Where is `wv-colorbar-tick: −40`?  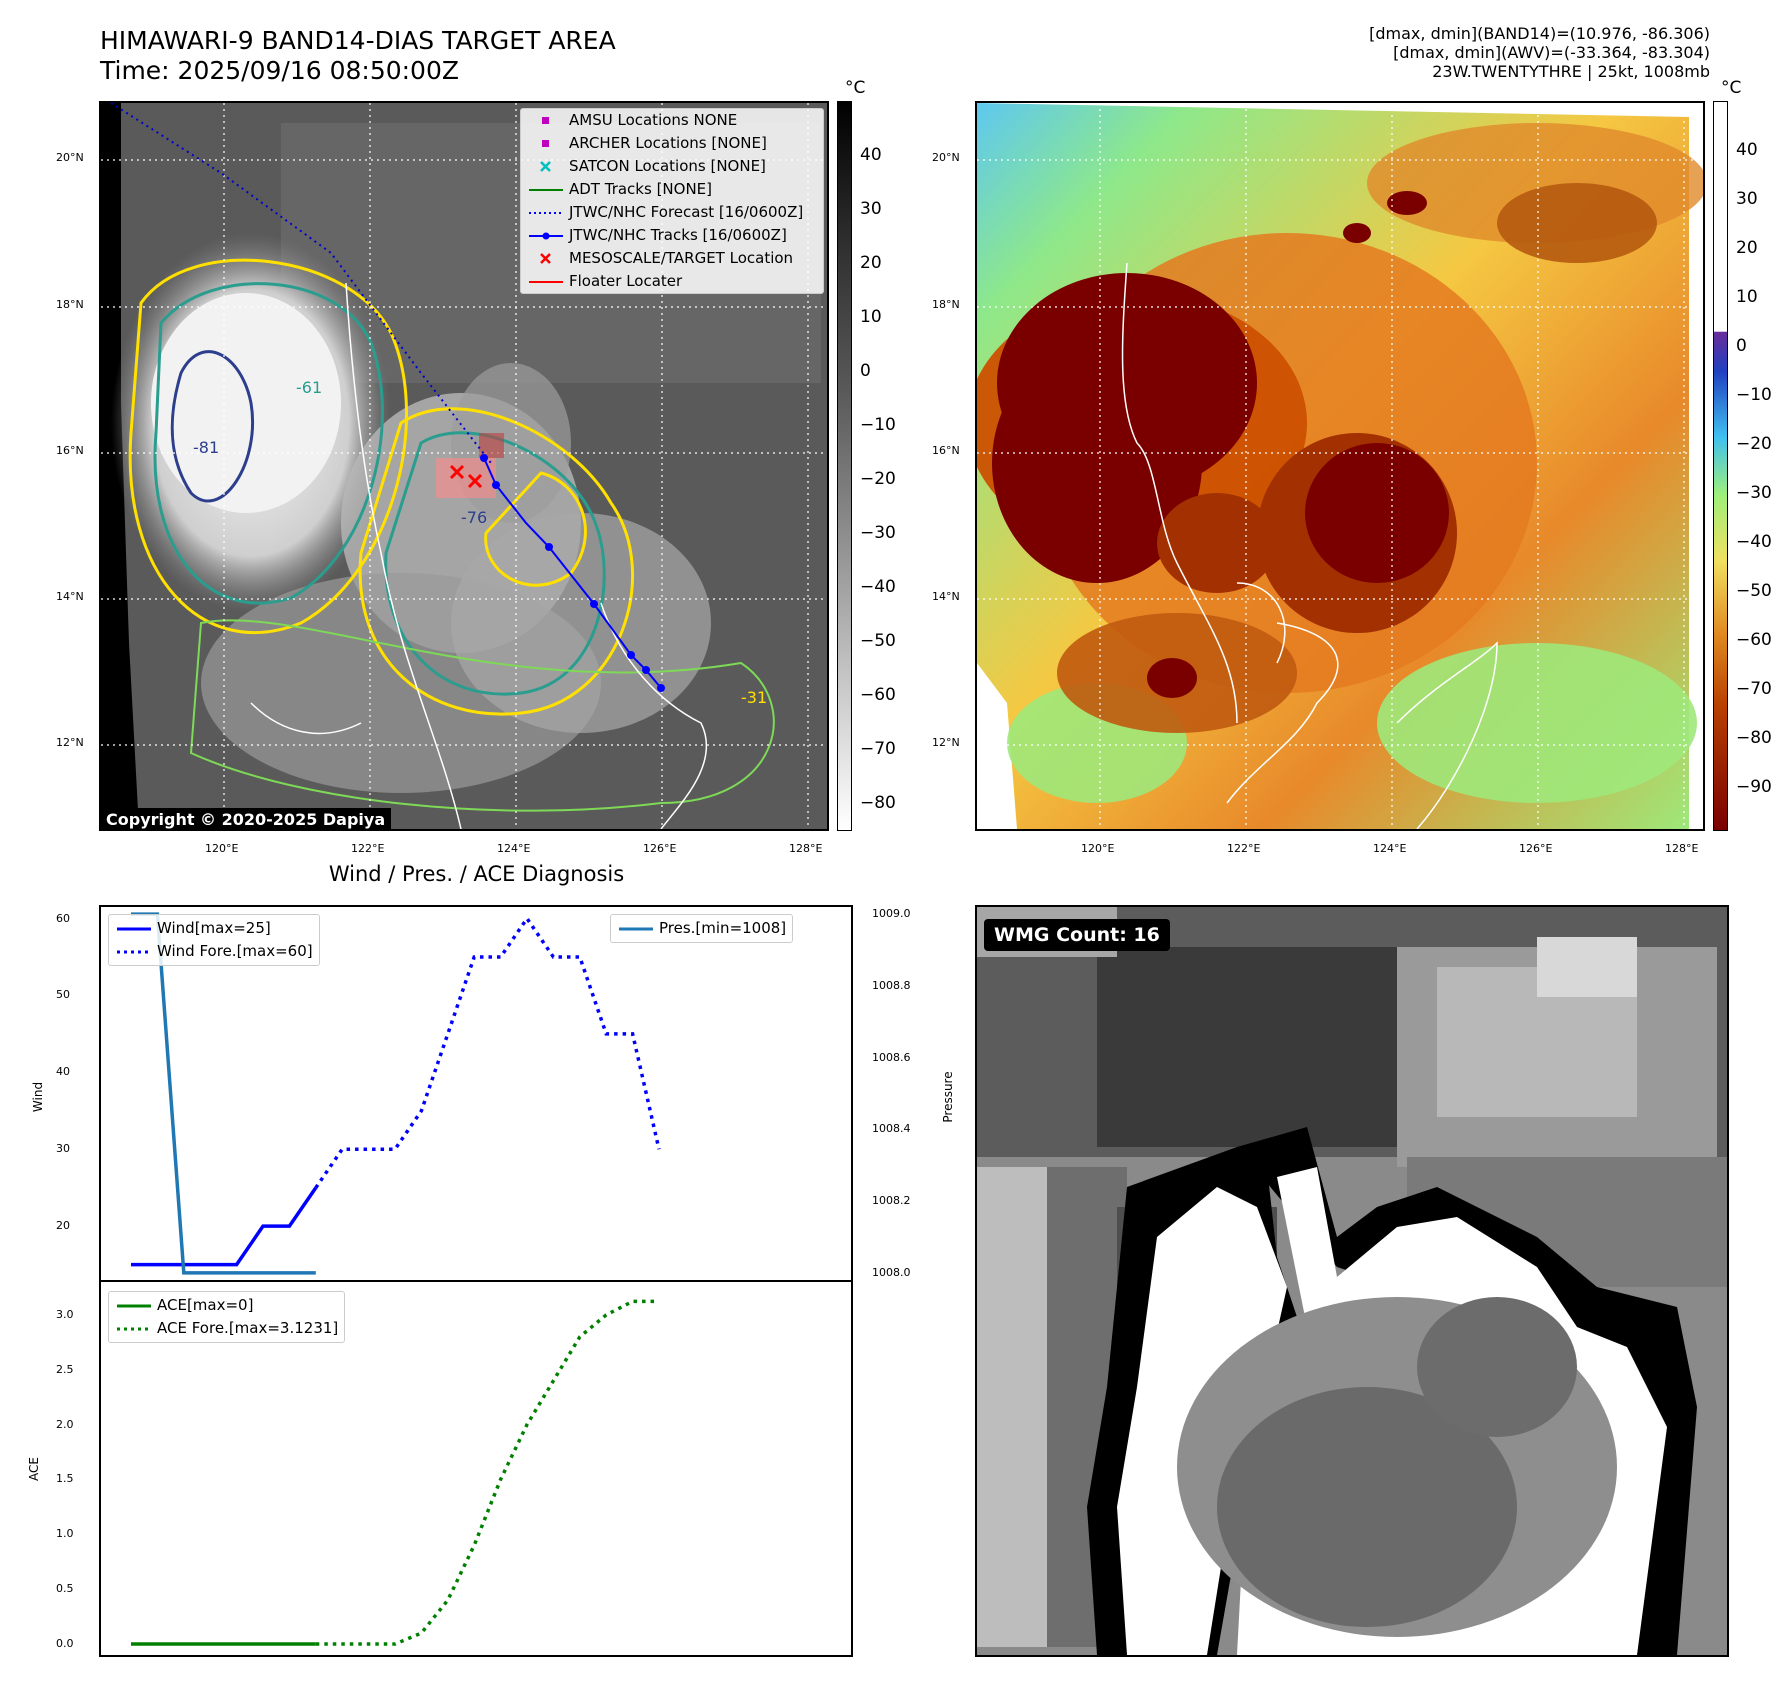
wv-colorbar-tick: −40 is located at coordinates (1754, 542).